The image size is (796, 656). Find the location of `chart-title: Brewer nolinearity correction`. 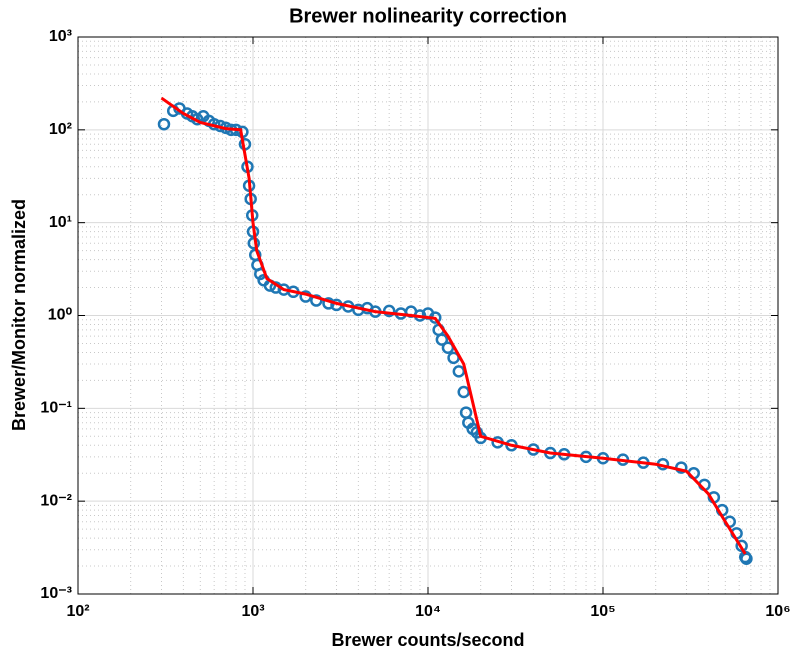

chart-title: Brewer nolinearity correction is located at coordinates (428, 16).